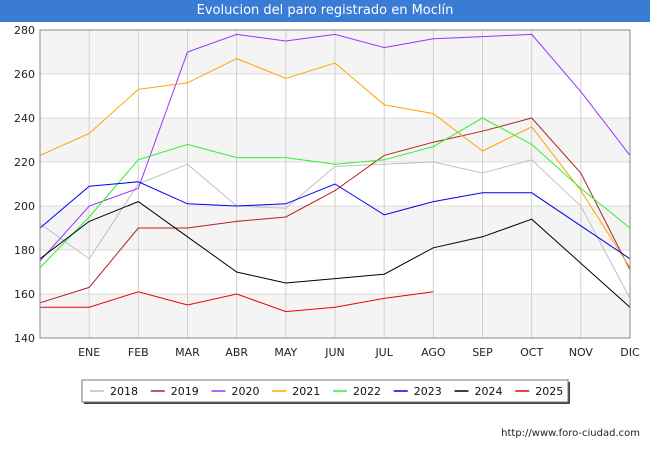 This screenshot has height=450, width=650. I want to click on legend-box, so click(325, 391).